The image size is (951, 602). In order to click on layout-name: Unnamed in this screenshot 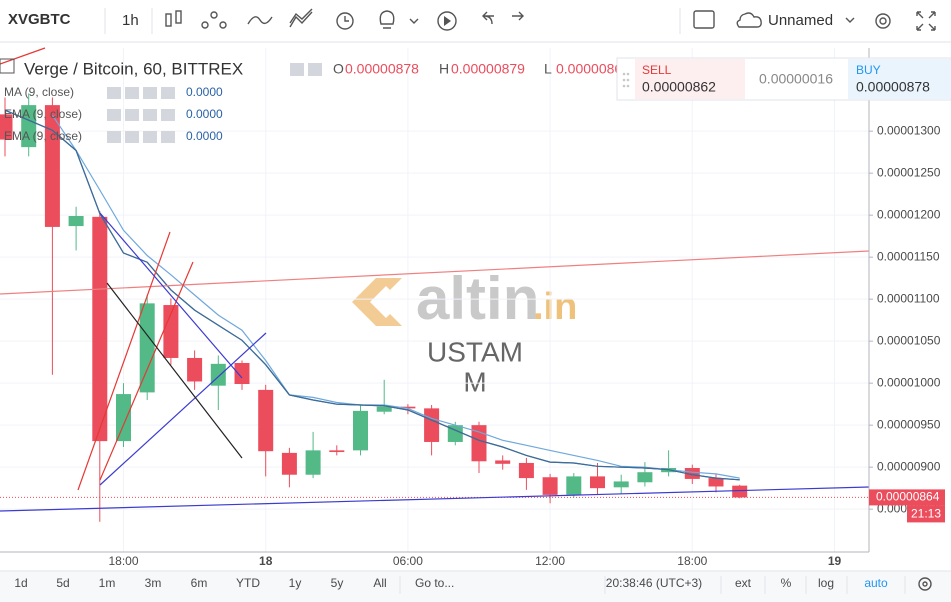, I will do `click(800, 20)`.